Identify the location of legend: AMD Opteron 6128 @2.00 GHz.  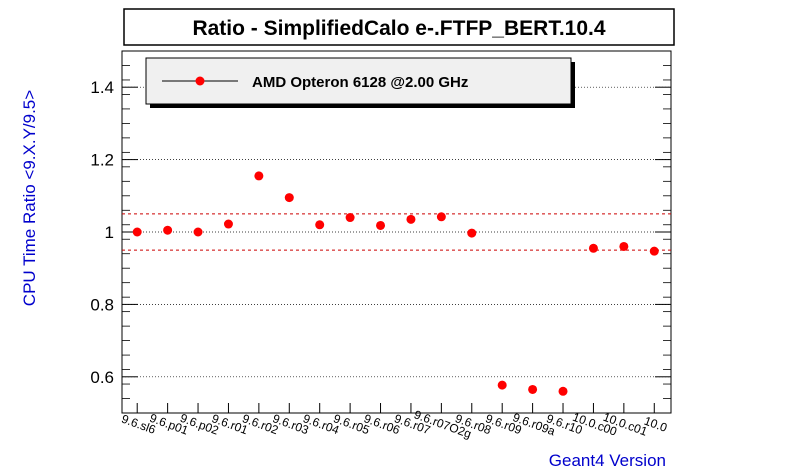
(360, 82).